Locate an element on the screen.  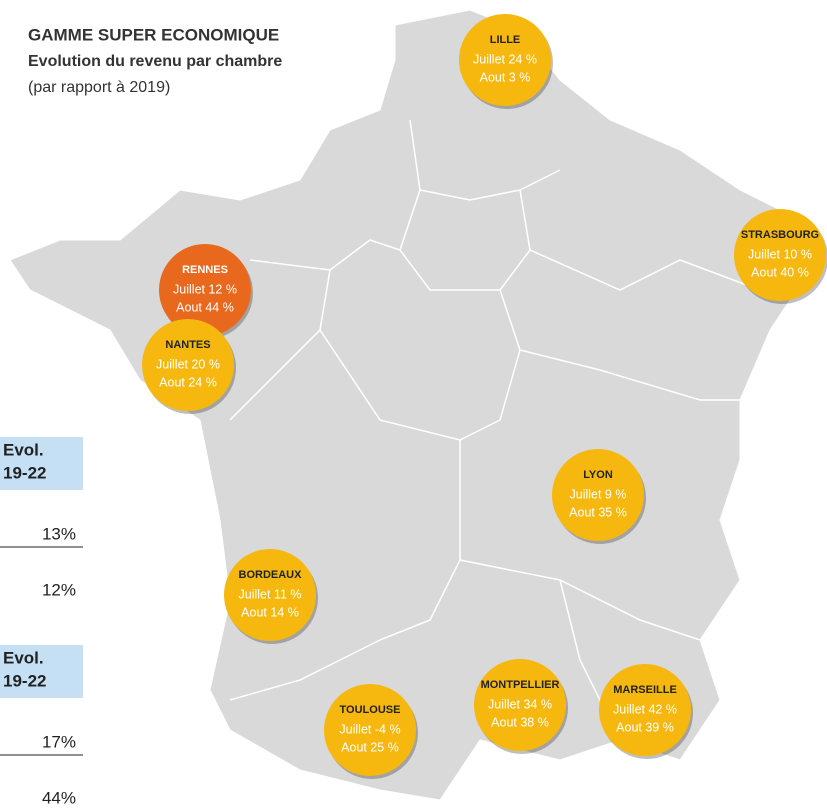
city-july: Juillet 12 % is located at coordinates (205, 289).